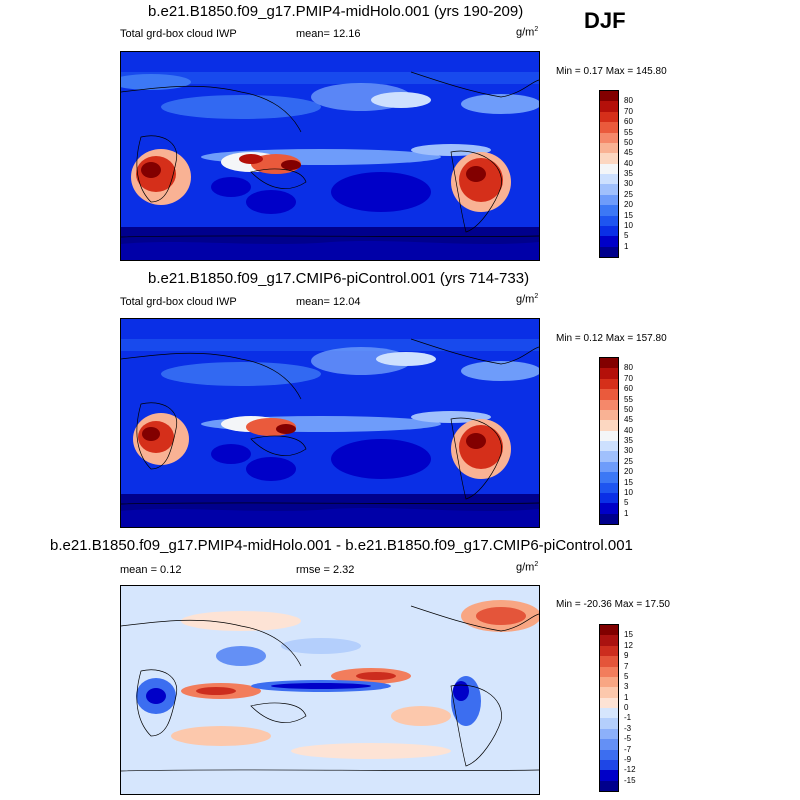  Describe the element at coordinates (605, 20) in the screenshot. I see `season-label: DJF` at that location.